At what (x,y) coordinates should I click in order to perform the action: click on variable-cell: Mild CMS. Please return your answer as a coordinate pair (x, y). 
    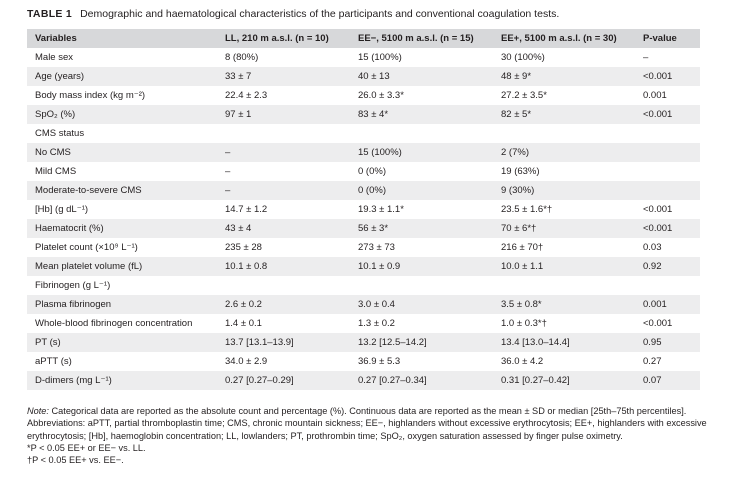
    Looking at the image, I should click on (122, 171).